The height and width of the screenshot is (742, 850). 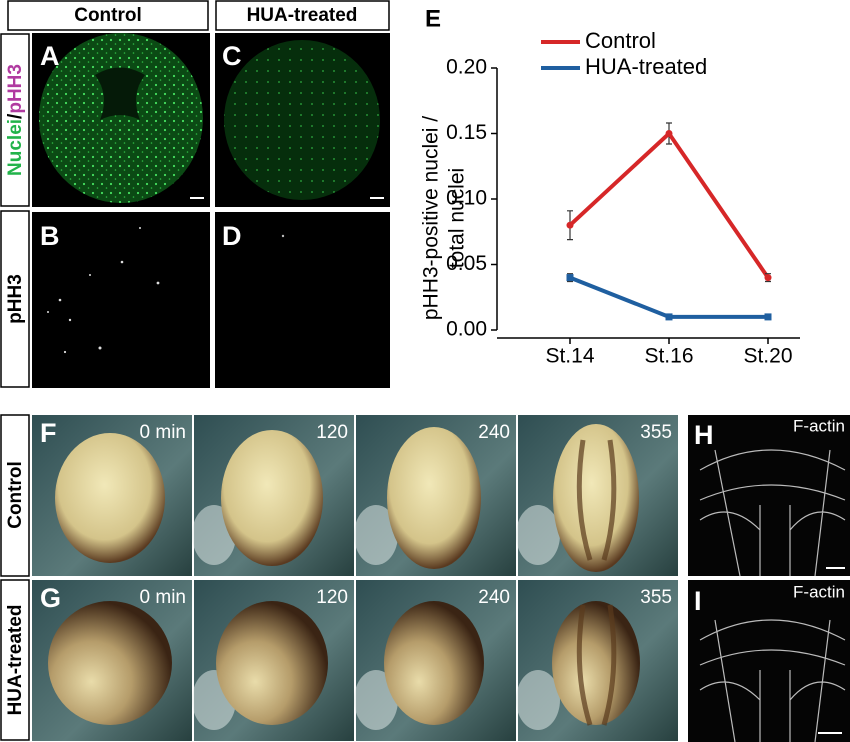 What do you see at coordinates (120, 93) in the screenshot?
I see `cavity` at bounding box center [120, 93].